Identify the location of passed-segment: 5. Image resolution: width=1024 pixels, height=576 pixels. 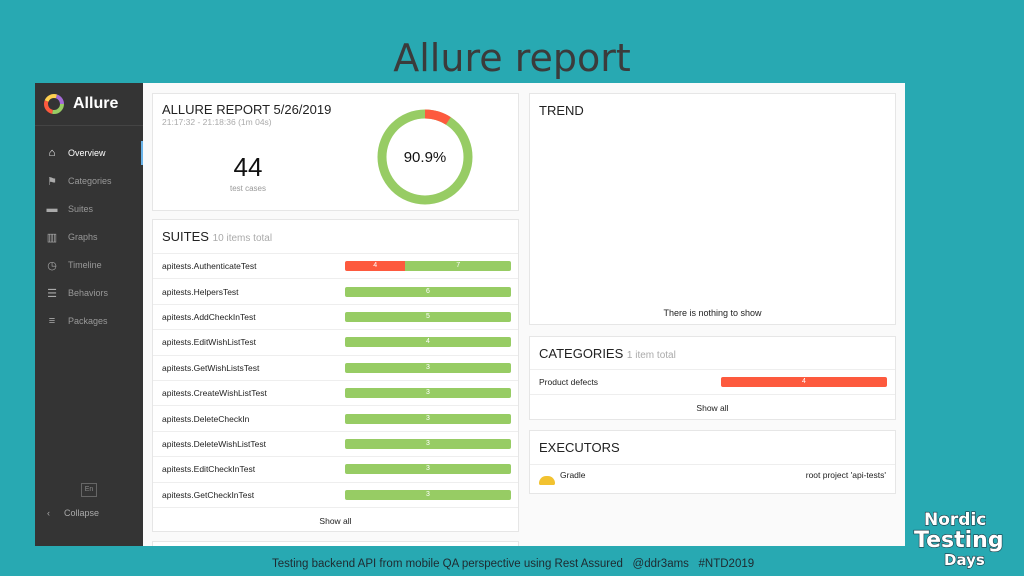
(428, 316).